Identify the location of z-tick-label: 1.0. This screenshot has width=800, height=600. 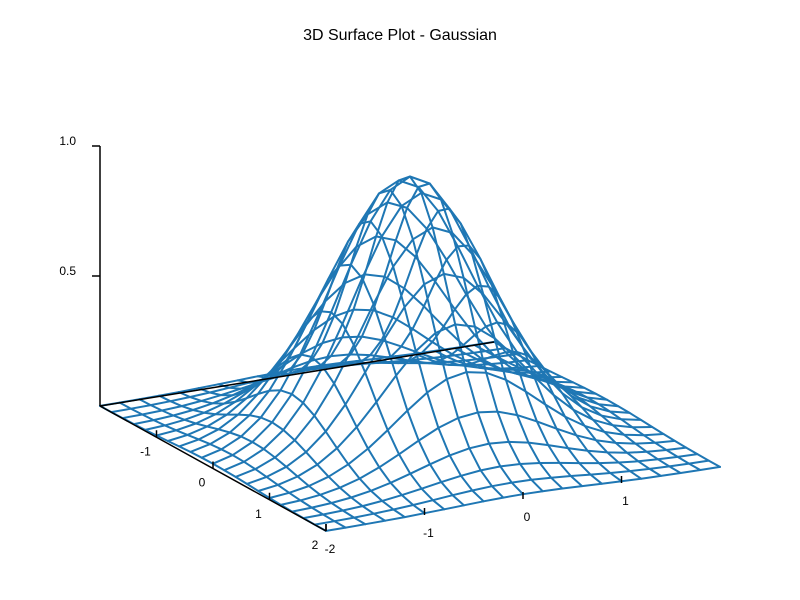
(67, 141).